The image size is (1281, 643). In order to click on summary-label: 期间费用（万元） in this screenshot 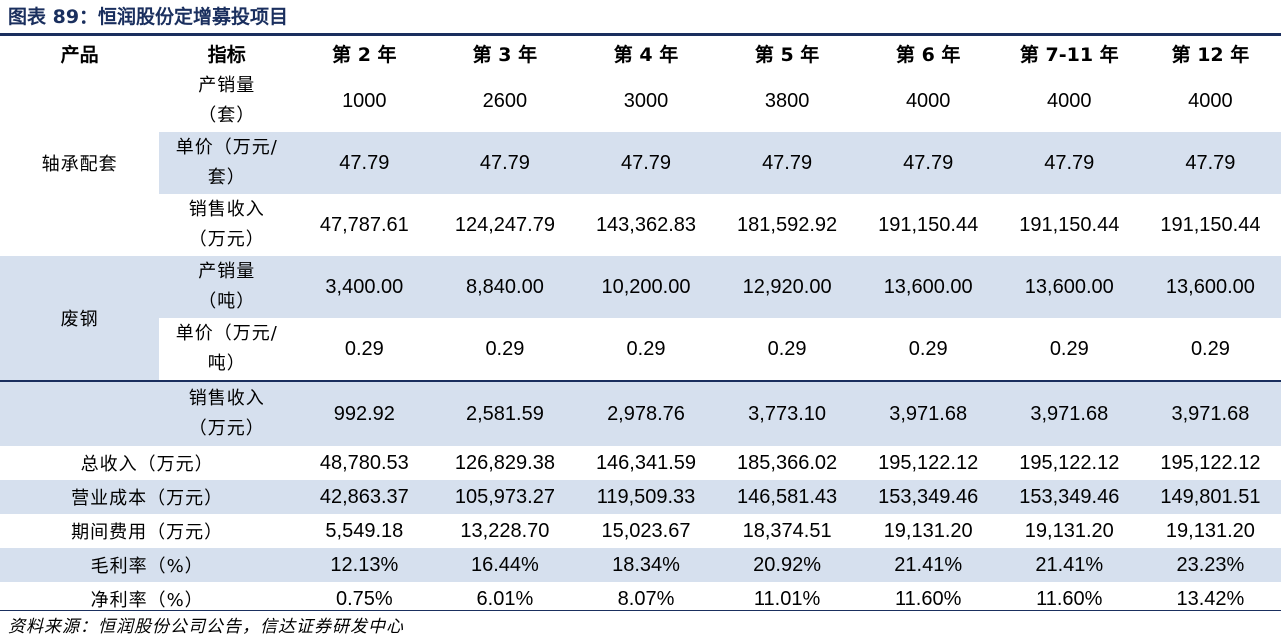, I will do `click(147, 532)`.